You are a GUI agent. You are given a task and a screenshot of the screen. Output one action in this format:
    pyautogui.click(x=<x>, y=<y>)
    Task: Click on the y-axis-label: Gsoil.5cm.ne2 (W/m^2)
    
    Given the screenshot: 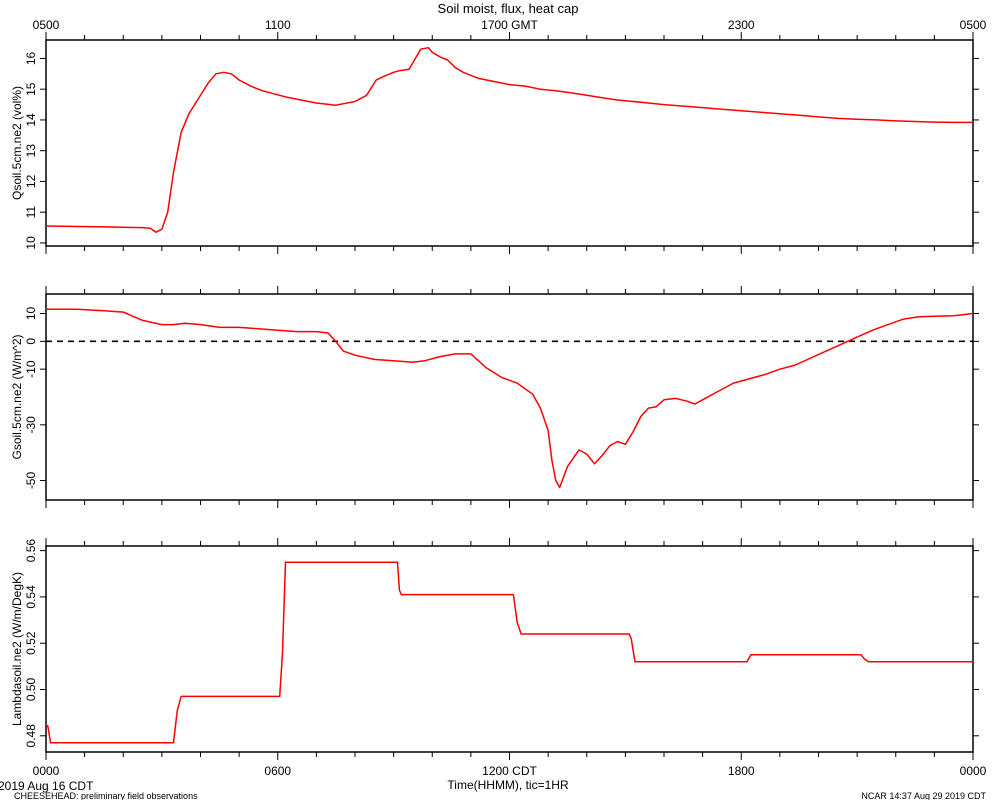 What is the action you would take?
    pyautogui.click(x=17, y=397)
    